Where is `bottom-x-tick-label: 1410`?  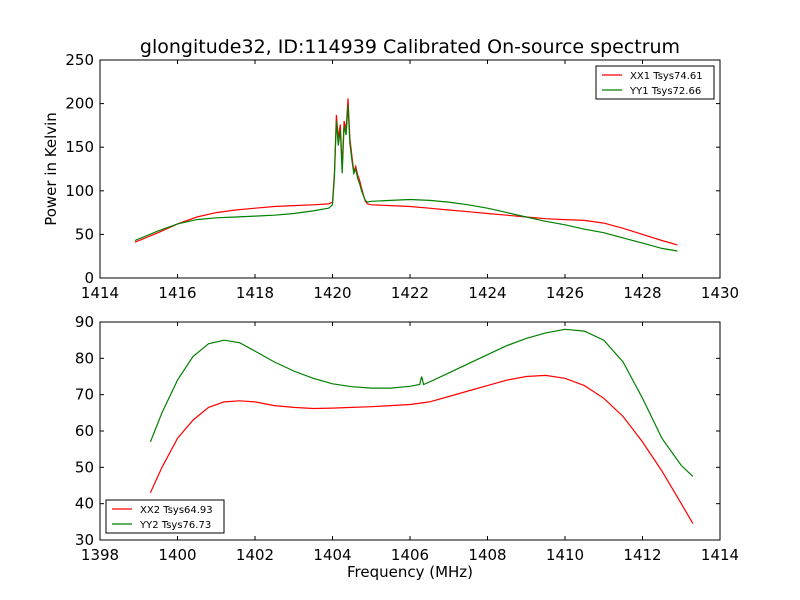 bottom-x-tick-label: 1410 is located at coordinates (565, 555).